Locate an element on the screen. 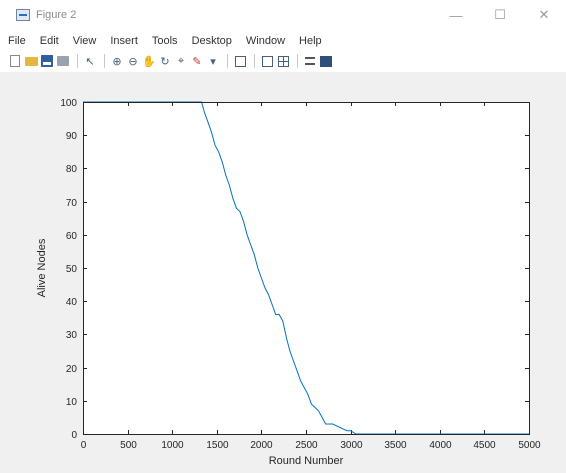 The image size is (566, 473). legend-icon is located at coordinates (283, 61).